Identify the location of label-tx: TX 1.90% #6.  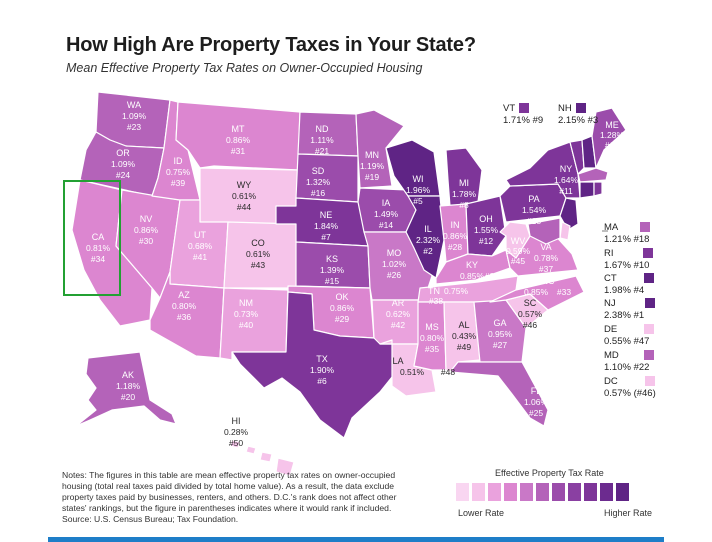
(322, 370).